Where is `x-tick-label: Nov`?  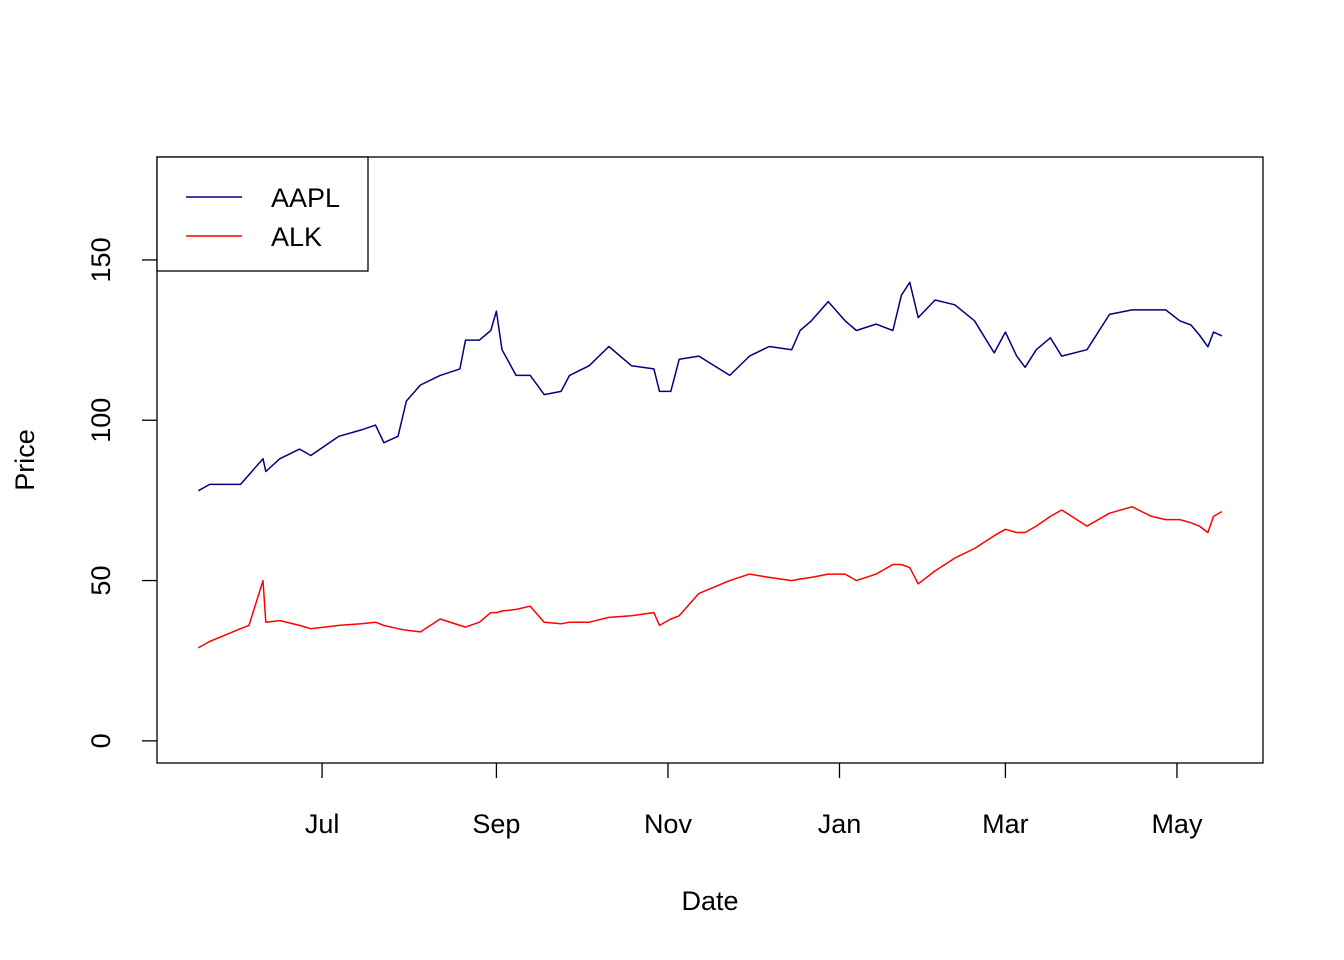
x-tick-label: Nov is located at coordinates (668, 824).